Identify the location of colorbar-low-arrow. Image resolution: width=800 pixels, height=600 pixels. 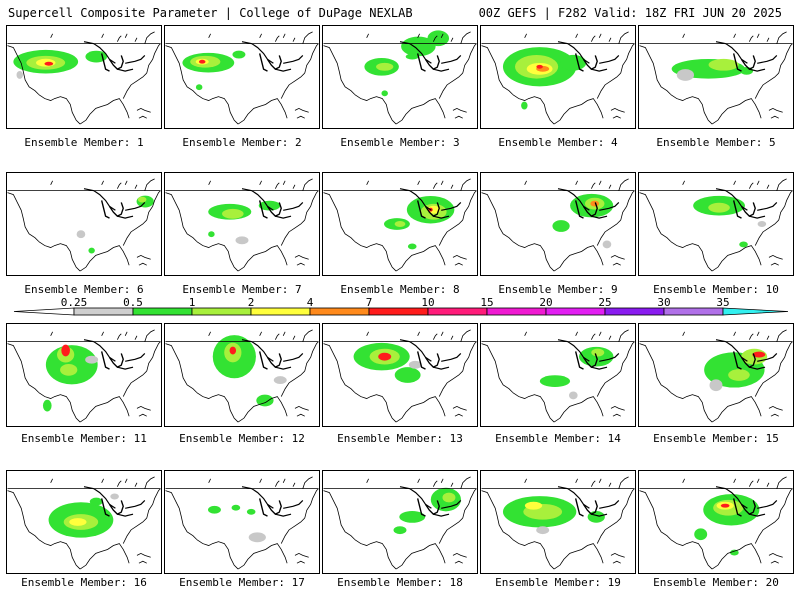
(44, 311).